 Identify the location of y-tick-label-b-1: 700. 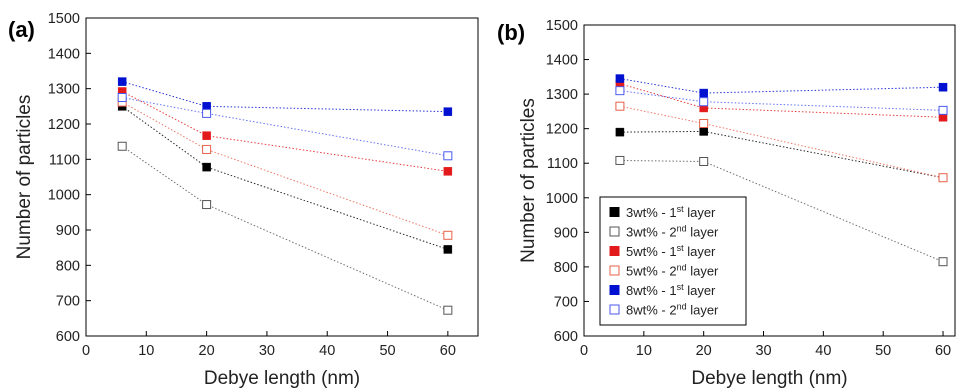
(566, 302).